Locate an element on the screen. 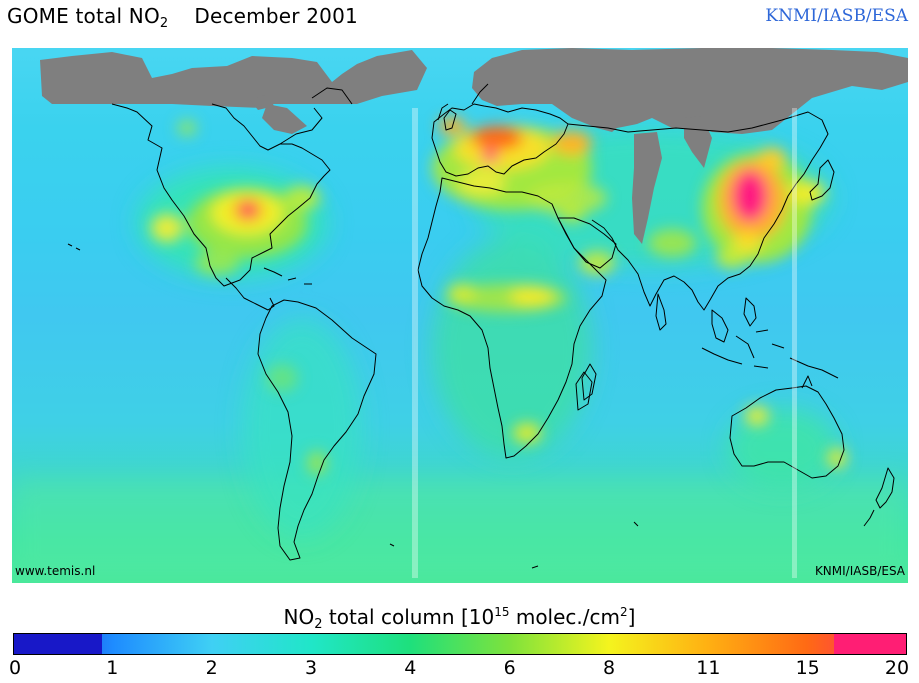 The image size is (919, 683). colorbar-tick-label: 8 is located at coordinates (609, 668).